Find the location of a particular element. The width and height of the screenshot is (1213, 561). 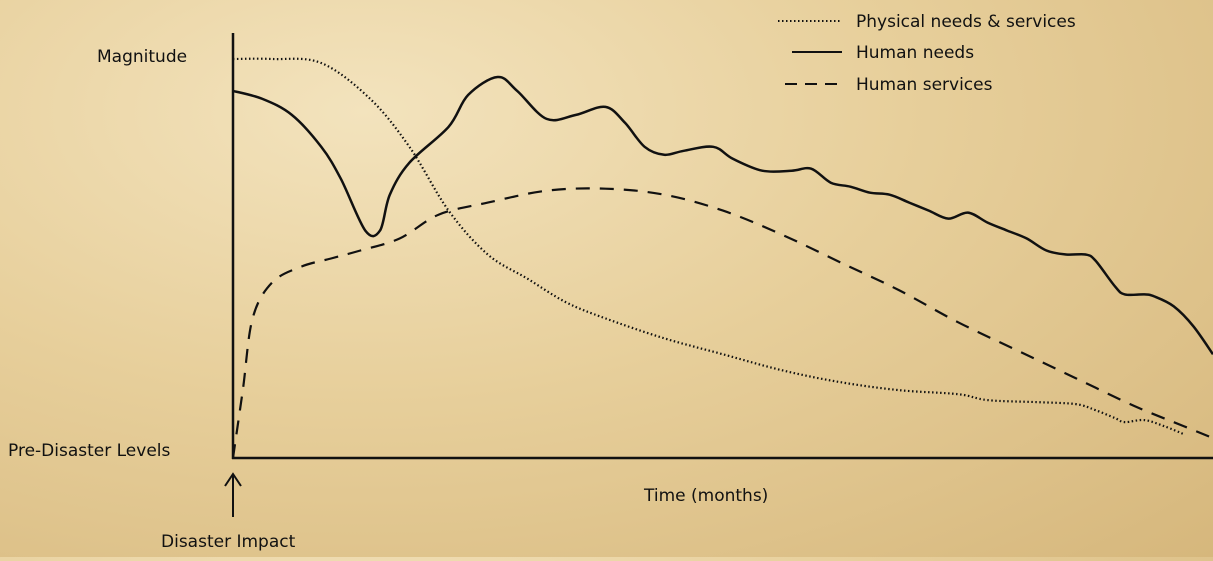

arrow-up-icon is located at coordinates (233, 494).